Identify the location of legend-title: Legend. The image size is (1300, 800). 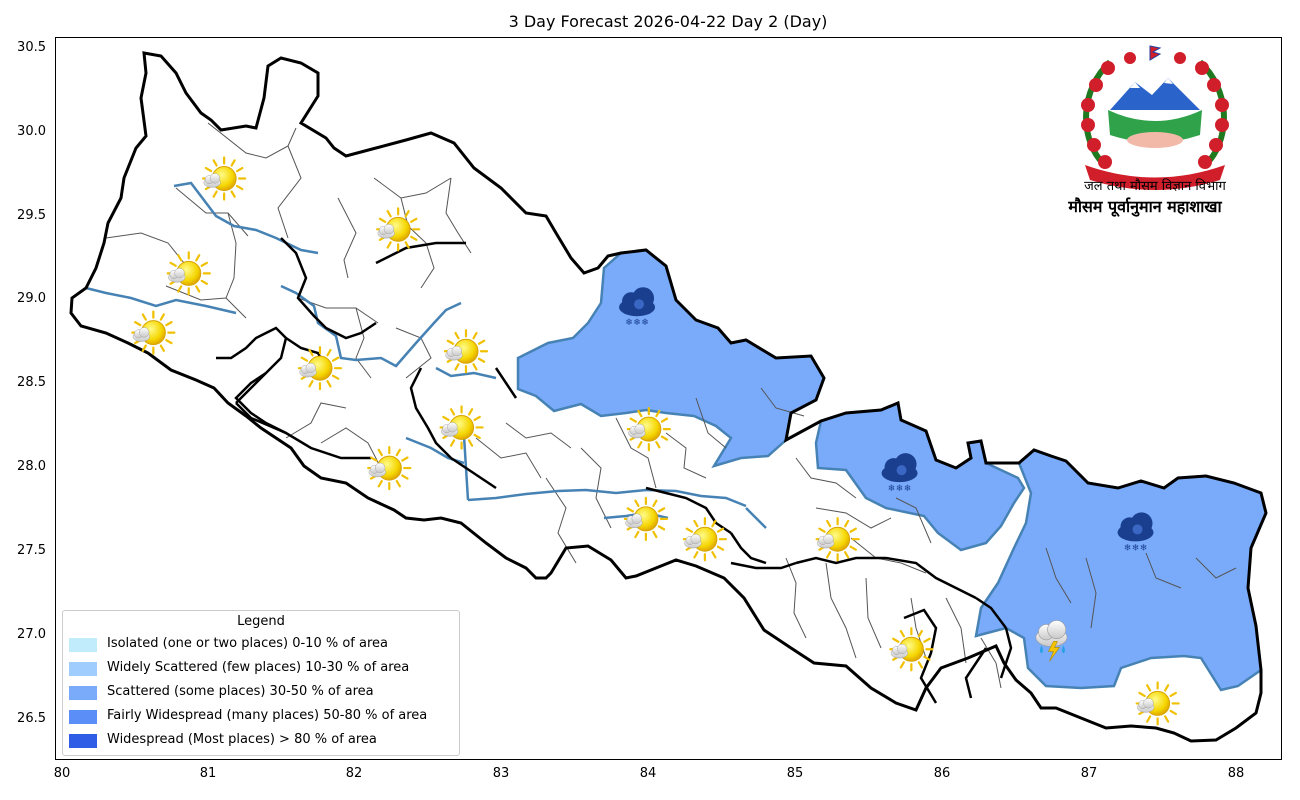
(261, 621).